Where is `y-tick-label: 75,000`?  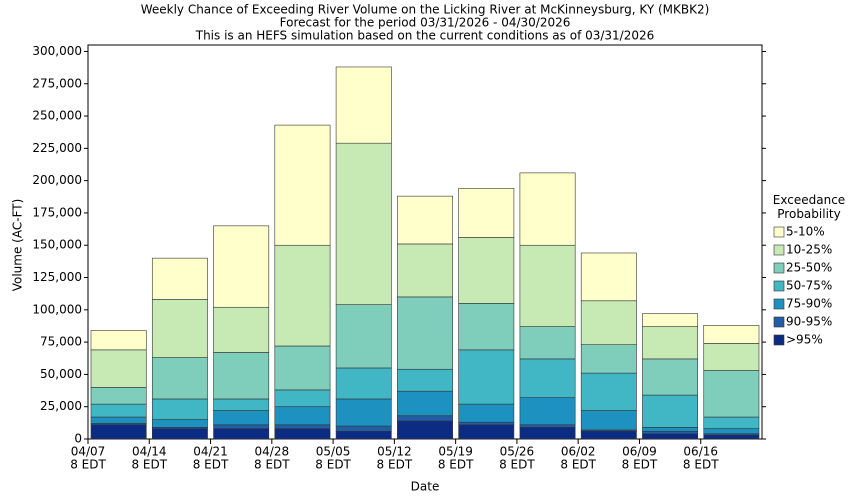
y-tick-label: 75,000 is located at coordinates (61, 342).